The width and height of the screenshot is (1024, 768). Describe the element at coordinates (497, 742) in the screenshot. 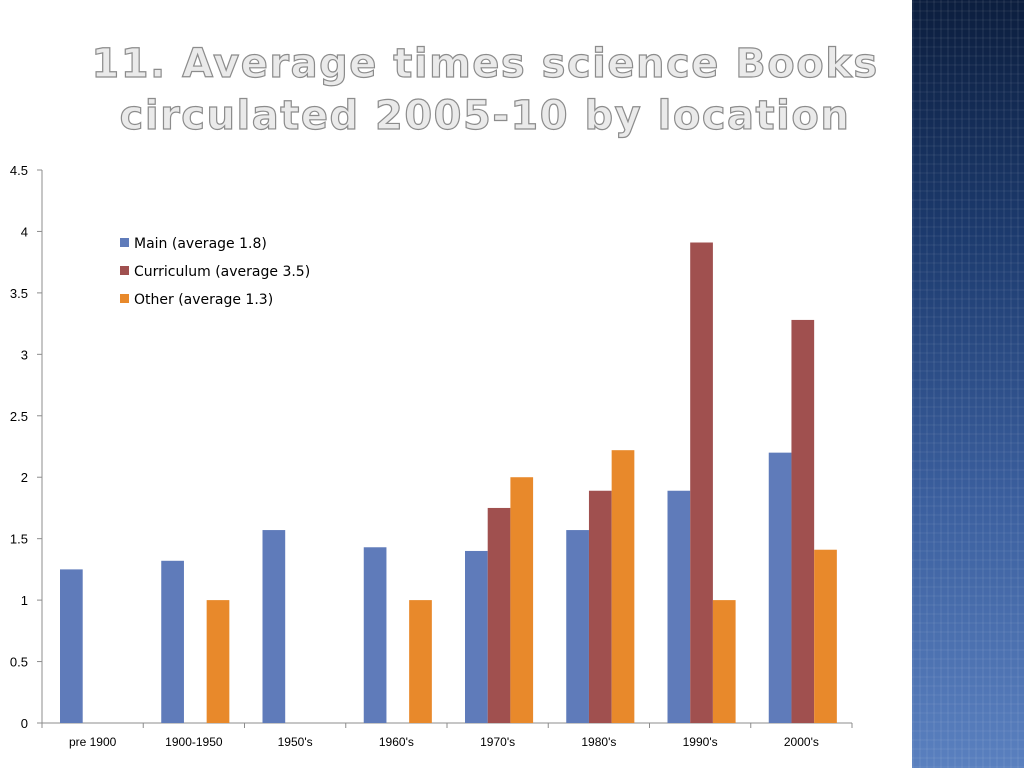

I see `x-category-label: 1970's` at that location.